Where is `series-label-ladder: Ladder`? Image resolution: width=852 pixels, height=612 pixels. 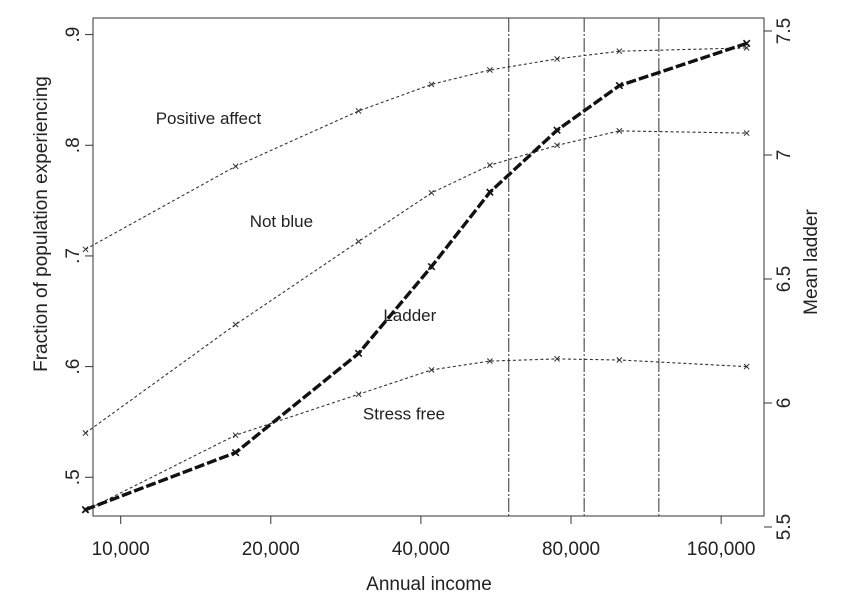 series-label-ladder: Ladder is located at coordinates (409, 315).